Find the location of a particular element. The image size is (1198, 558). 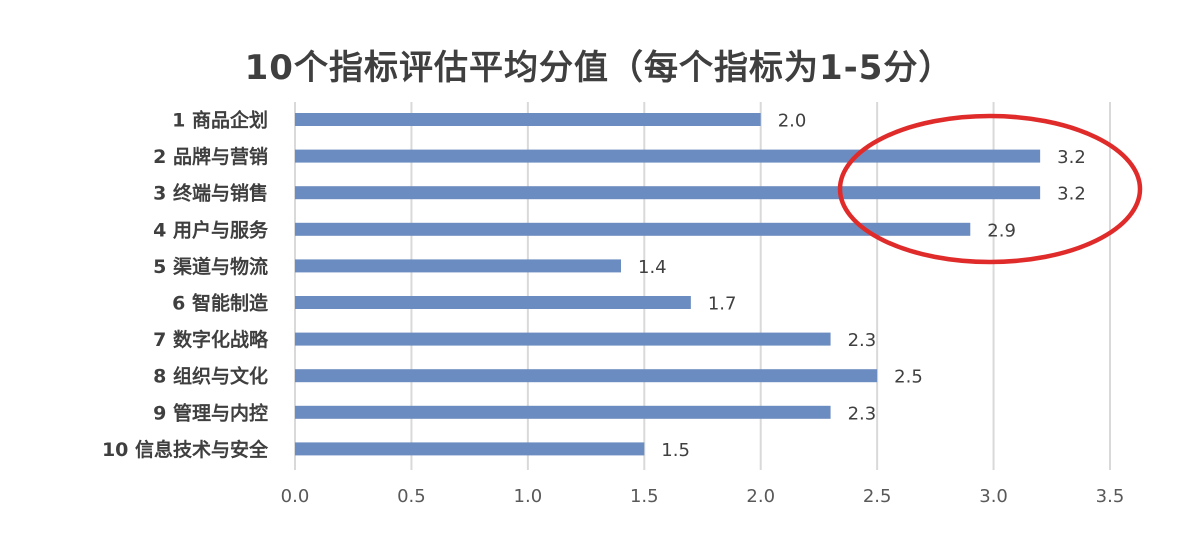

x-tick-label: 1.0 is located at coordinates (528, 496).